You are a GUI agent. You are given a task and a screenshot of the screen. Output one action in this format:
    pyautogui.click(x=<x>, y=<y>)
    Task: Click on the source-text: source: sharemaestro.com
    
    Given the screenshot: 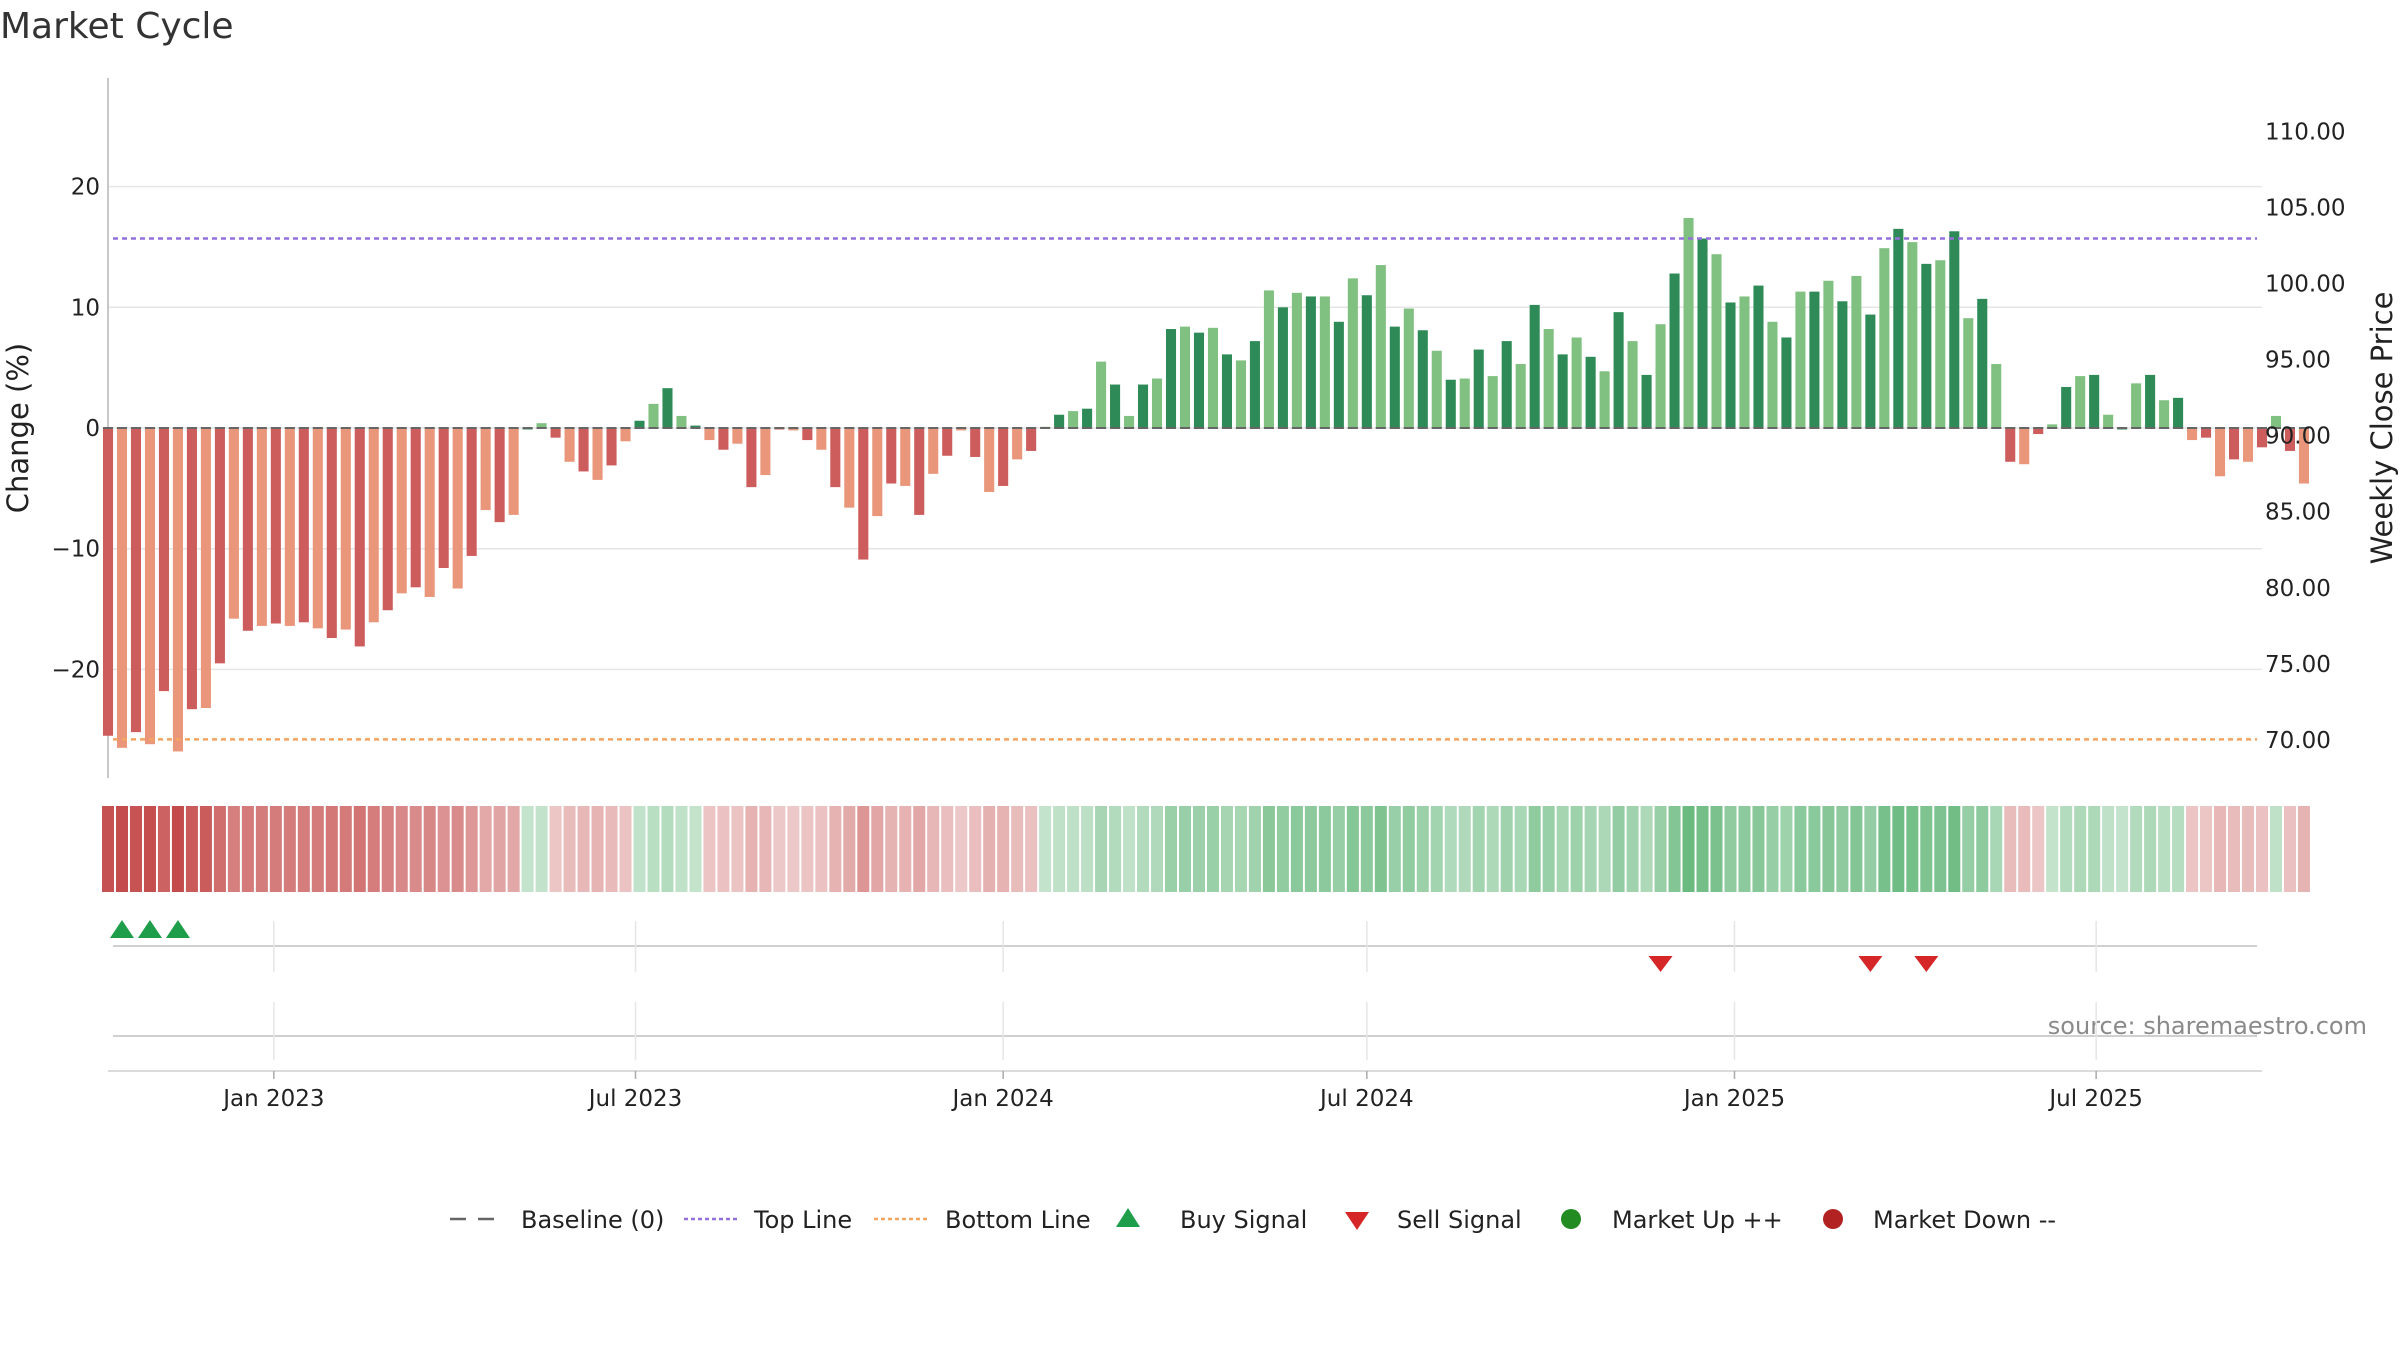 What is the action you would take?
    pyautogui.click(x=2207, y=1026)
    